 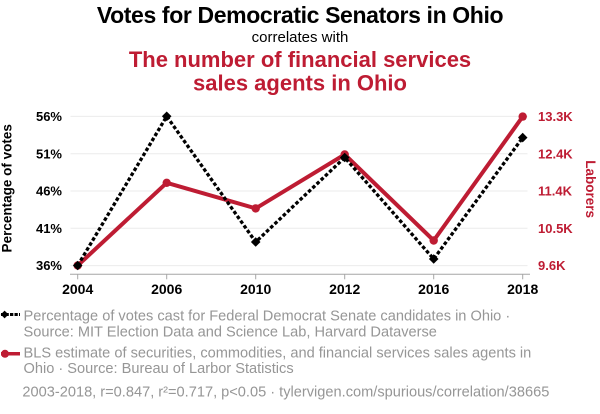 What do you see at coordinates (166, 289) in the screenshot?
I see `svg-text: 2006` at bounding box center [166, 289].